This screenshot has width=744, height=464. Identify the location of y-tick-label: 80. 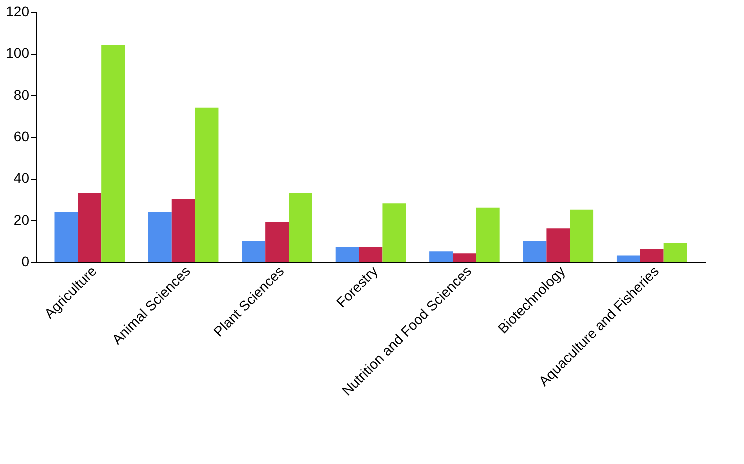
(22, 94).